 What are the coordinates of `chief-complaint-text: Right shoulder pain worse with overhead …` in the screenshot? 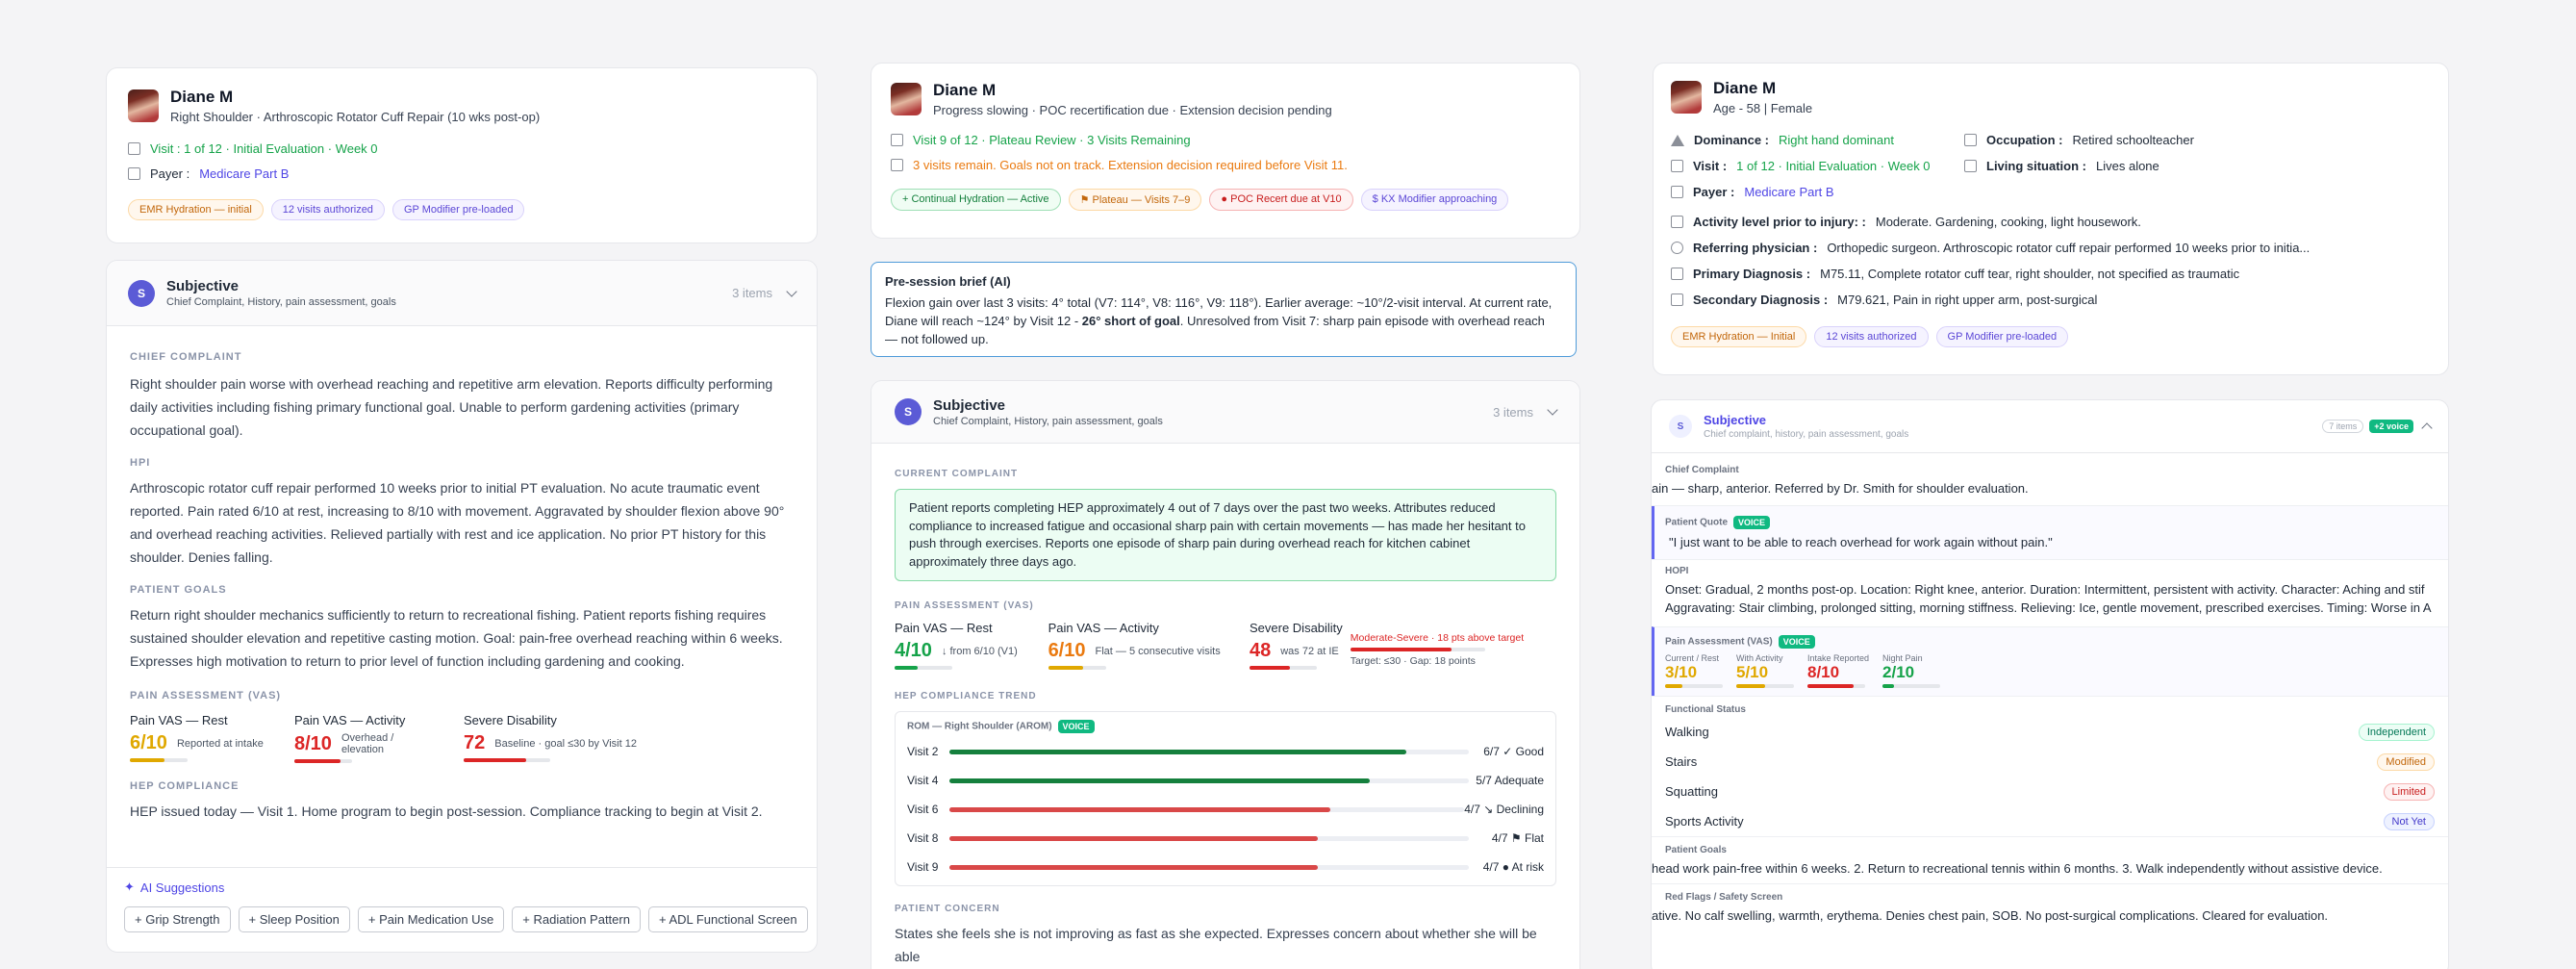 It's located at (452, 407).